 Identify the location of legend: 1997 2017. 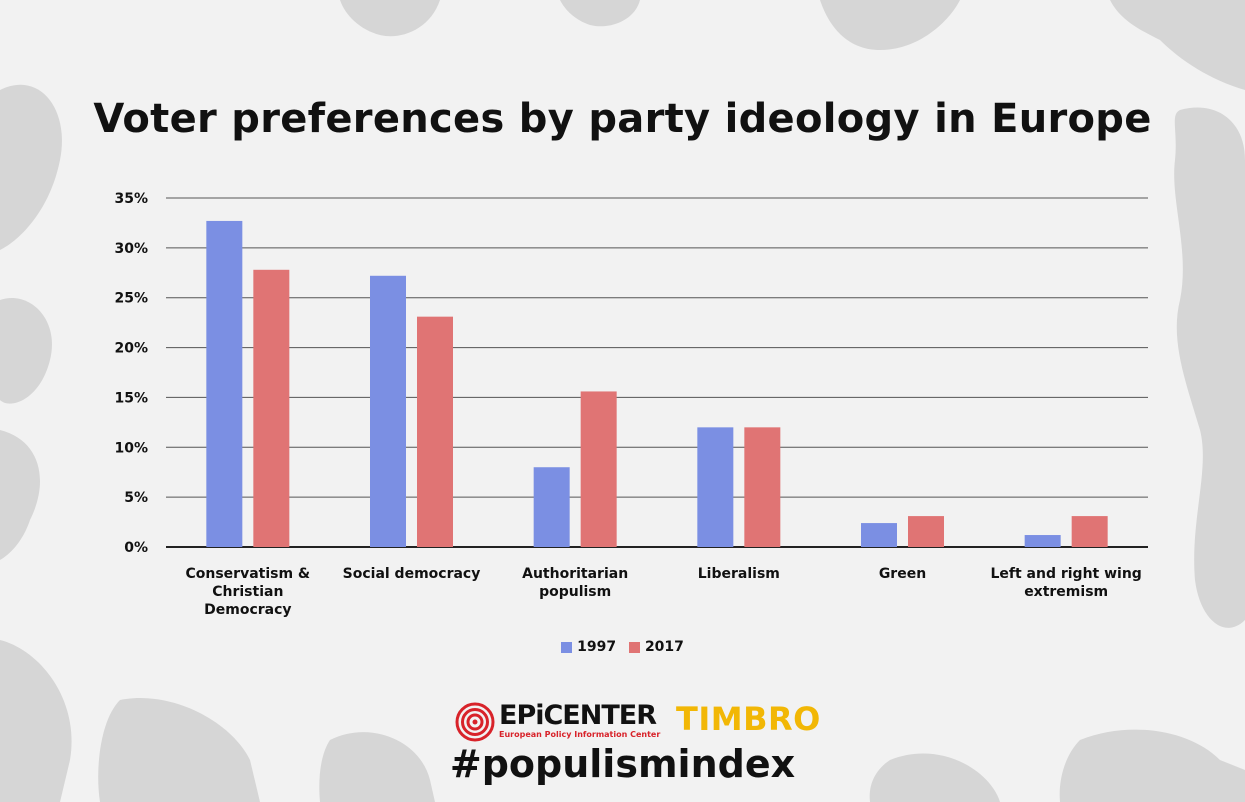
(622, 648).